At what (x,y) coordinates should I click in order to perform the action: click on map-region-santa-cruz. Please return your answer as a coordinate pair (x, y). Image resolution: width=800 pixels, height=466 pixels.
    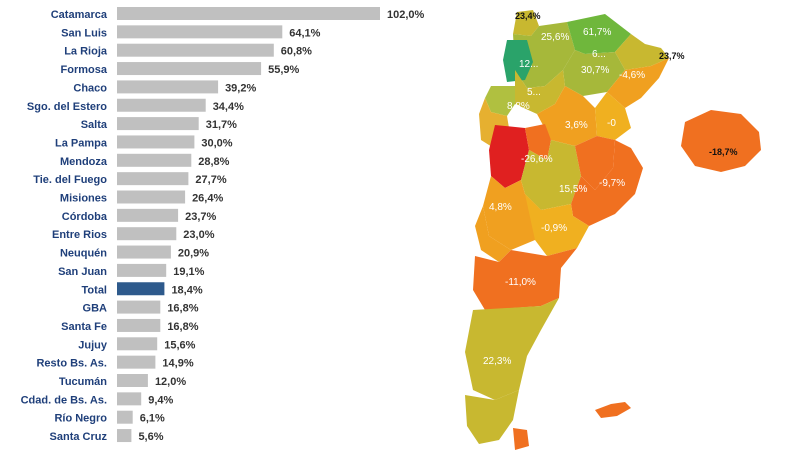
    Looking at the image, I should click on (492, 417).